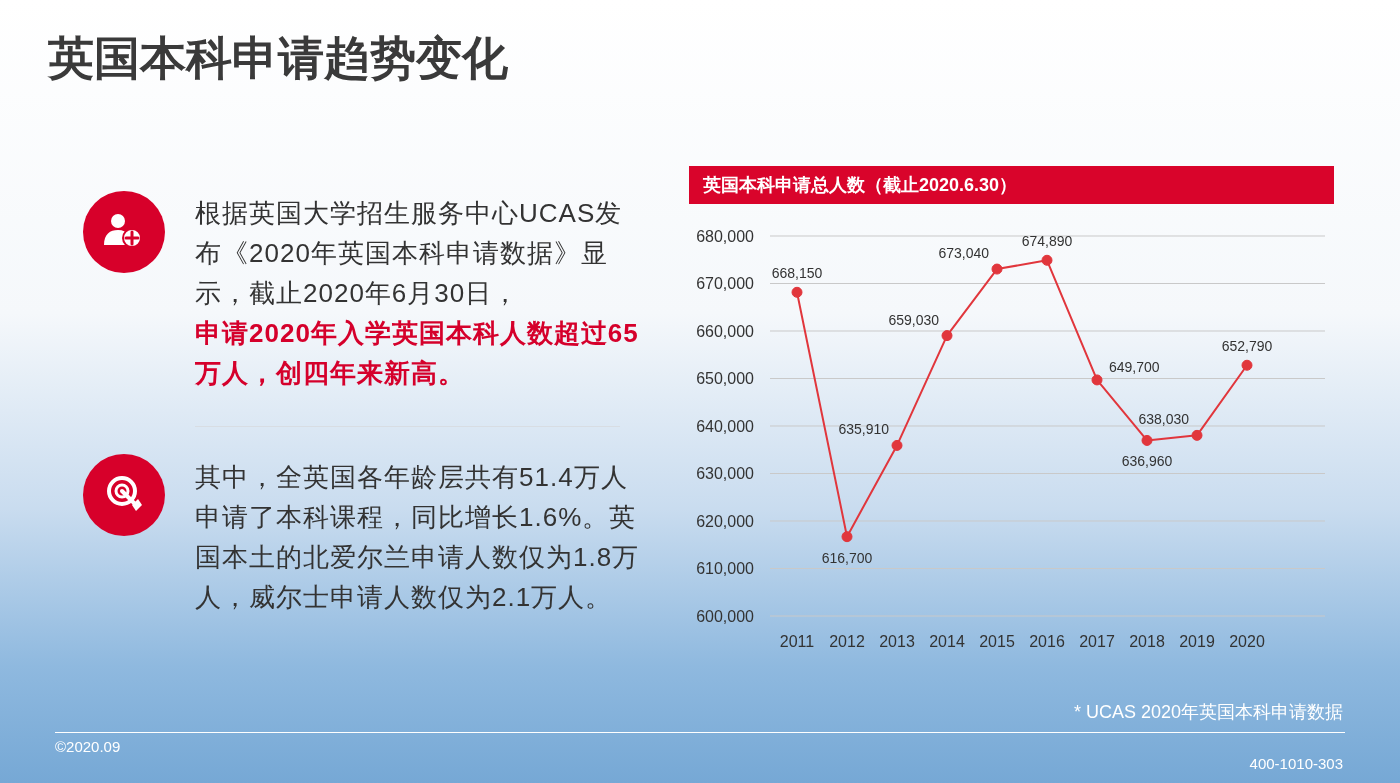 The width and height of the screenshot is (1400, 783). What do you see at coordinates (860, 185) in the screenshot?
I see `chart-subtitle: 英国本科申请总人数（截止2020.6.30）` at bounding box center [860, 185].